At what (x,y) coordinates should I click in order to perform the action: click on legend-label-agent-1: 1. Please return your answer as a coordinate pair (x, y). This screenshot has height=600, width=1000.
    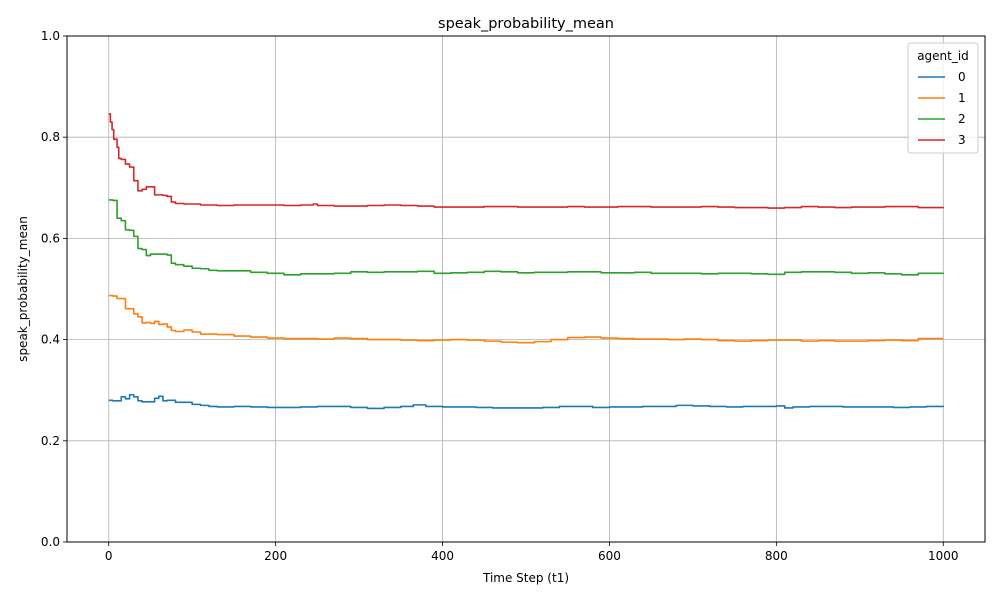
    Looking at the image, I should click on (962, 98).